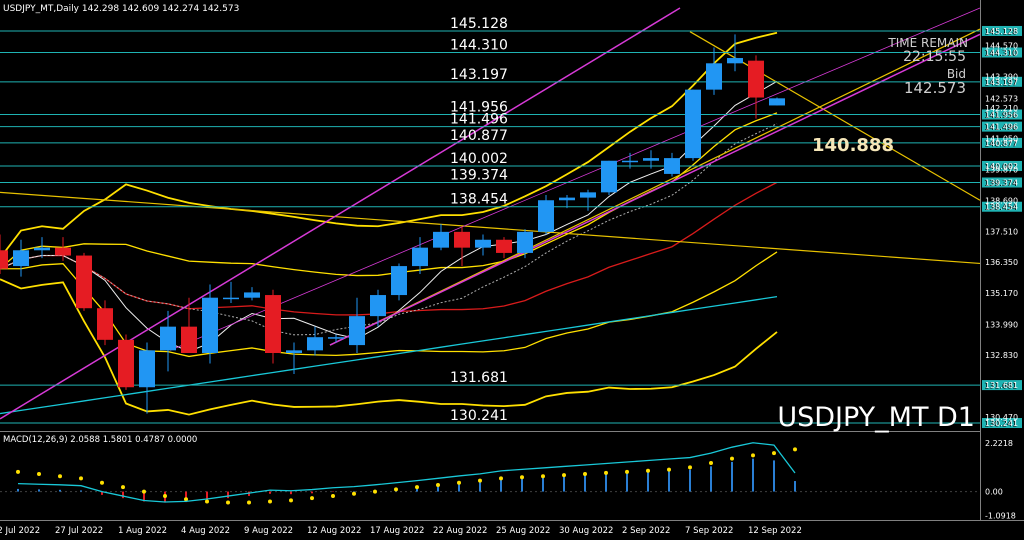 The width and height of the screenshot is (1024, 540). What do you see at coordinates (479, 46) in the screenshot?
I see `level-label: 144.310` at bounding box center [479, 46].